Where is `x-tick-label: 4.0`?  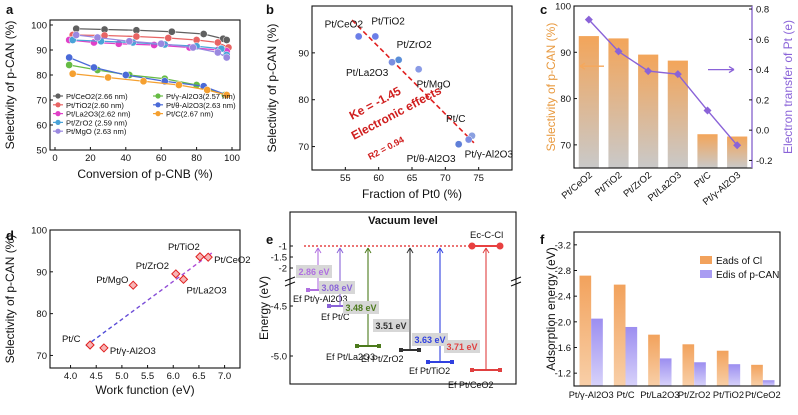
x-tick-label: 4.0 is located at coordinates (70, 376).